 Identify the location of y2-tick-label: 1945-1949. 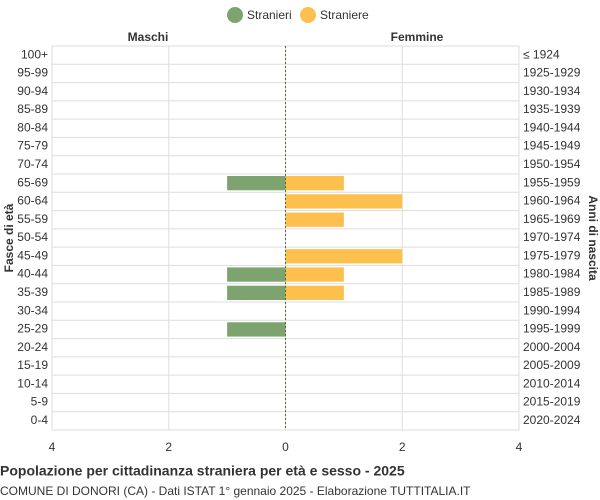
(552, 146).